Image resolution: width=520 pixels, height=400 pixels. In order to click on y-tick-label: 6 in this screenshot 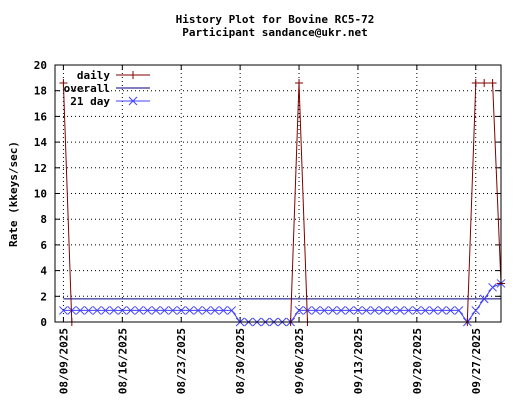, I will do `click(43, 245)`.